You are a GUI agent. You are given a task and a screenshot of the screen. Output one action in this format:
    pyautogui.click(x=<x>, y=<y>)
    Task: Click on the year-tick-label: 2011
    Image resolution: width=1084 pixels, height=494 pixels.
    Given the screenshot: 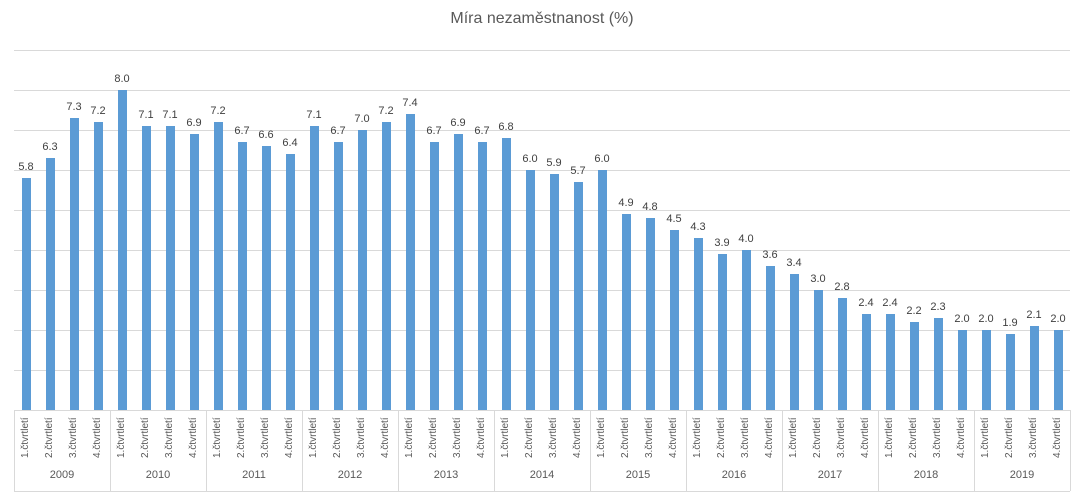 What is the action you would take?
    pyautogui.click(x=254, y=475)
    